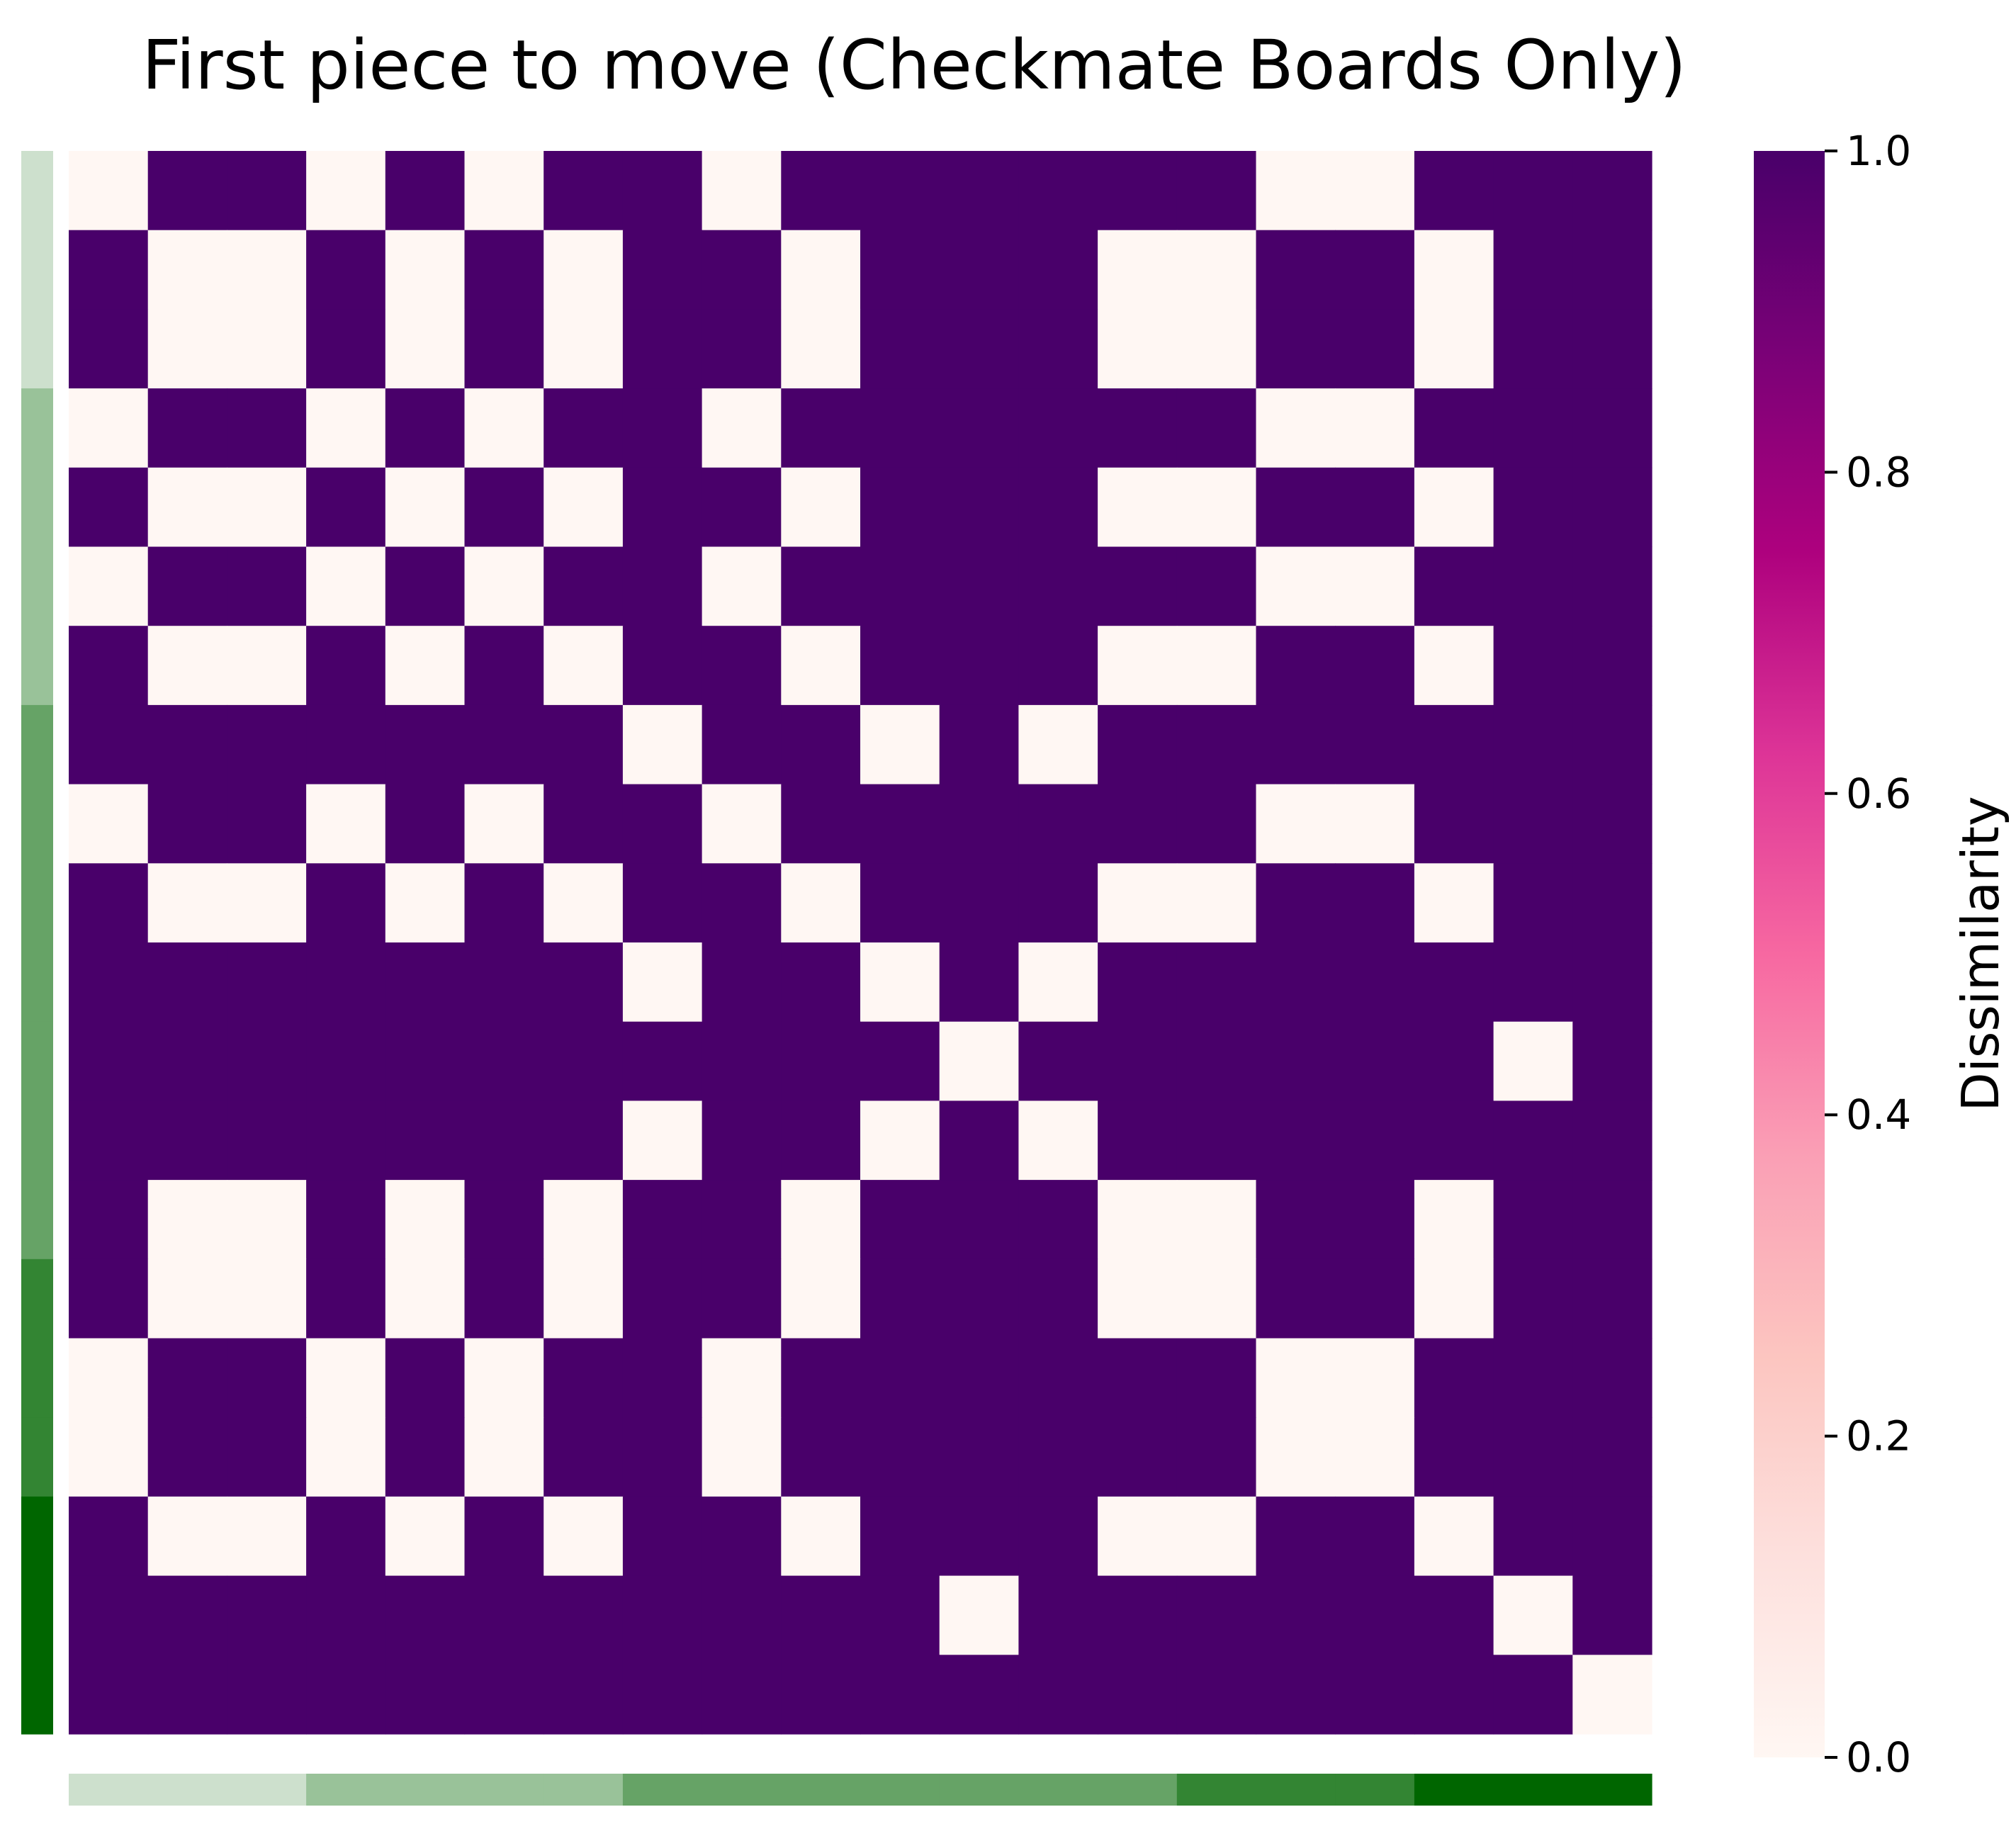 This screenshot has height=1824, width=2016. What do you see at coordinates (1878, 1115) in the screenshot?
I see `colorbar-tick-label: 0.4` at bounding box center [1878, 1115].